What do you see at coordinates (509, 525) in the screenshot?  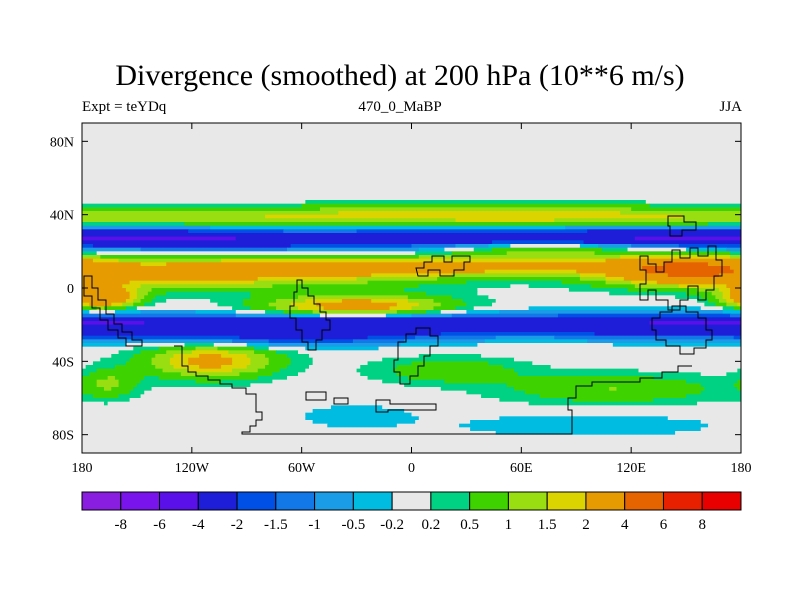 I see `colorbar-label: 1` at bounding box center [509, 525].